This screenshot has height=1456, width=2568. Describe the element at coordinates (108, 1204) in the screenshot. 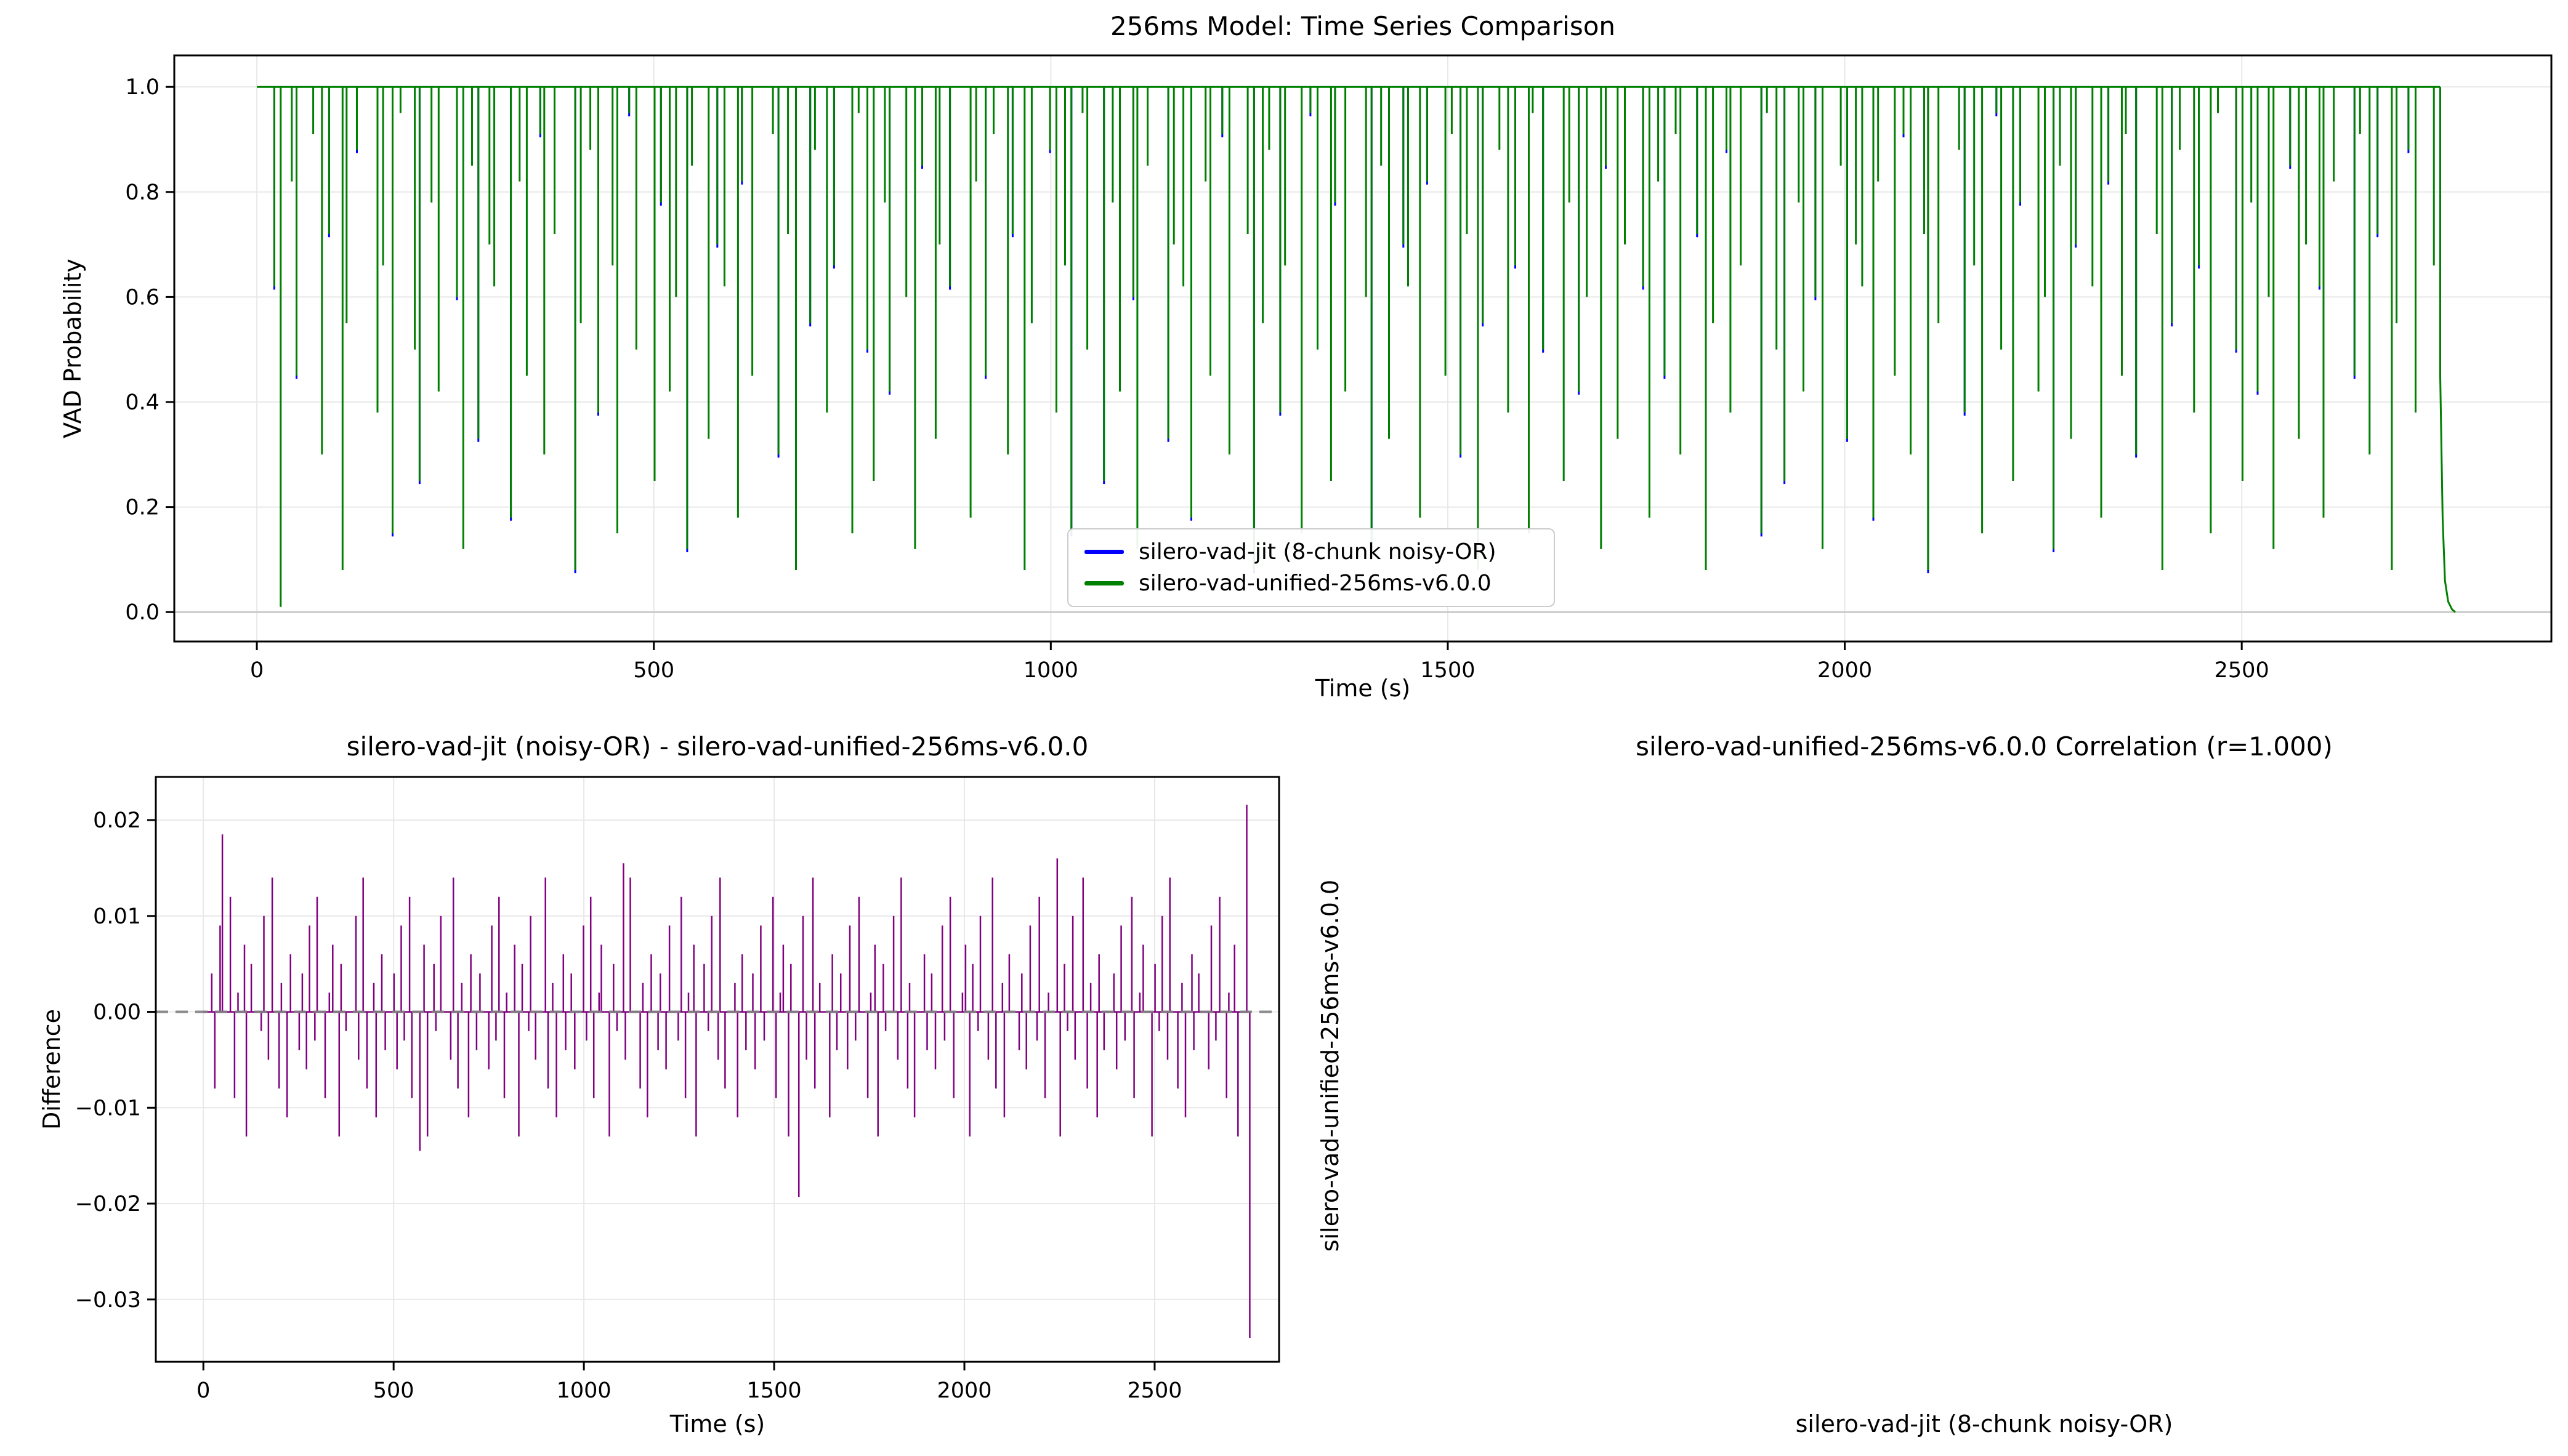

I see `svg-text: −0.02` at that location.